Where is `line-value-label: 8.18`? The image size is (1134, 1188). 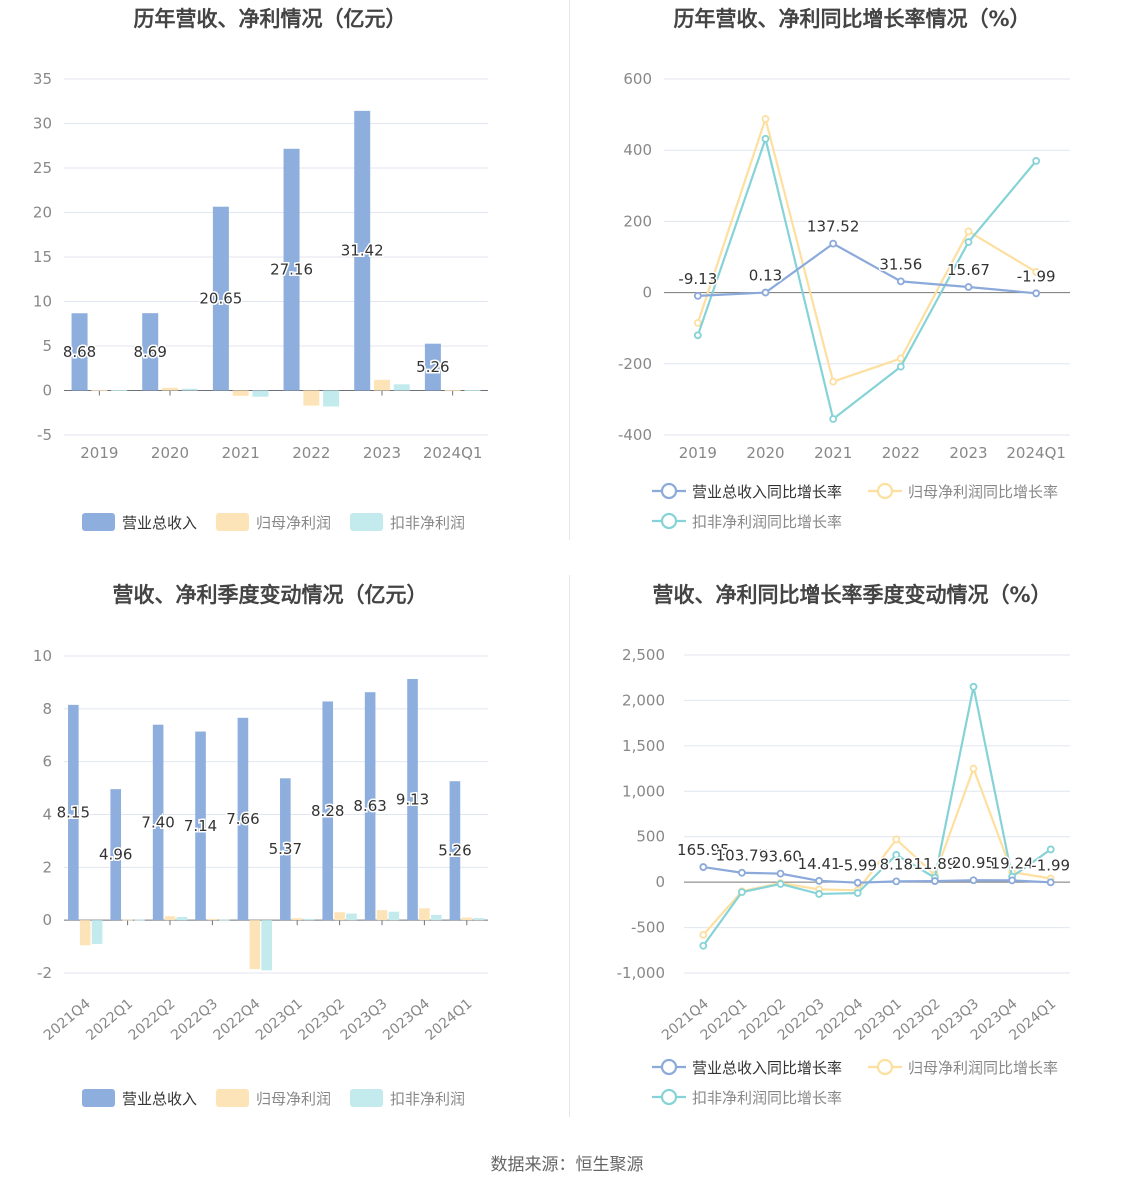 line-value-label: 8.18 is located at coordinates (896, 864).